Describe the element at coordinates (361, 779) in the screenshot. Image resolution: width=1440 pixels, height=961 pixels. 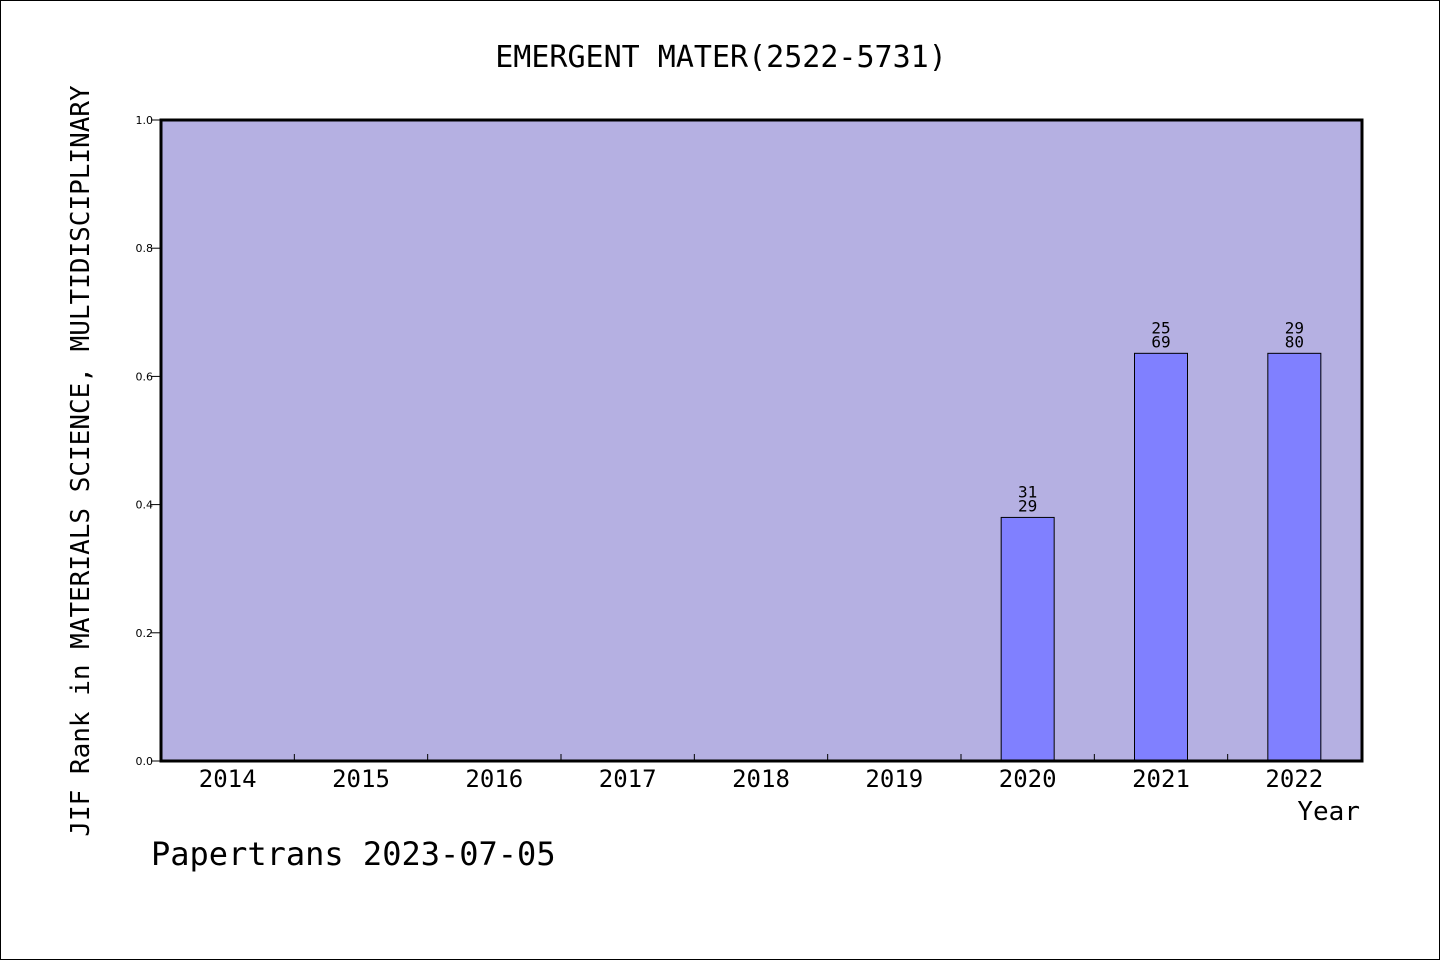
I see `x-tick-label: 2015` at that location.